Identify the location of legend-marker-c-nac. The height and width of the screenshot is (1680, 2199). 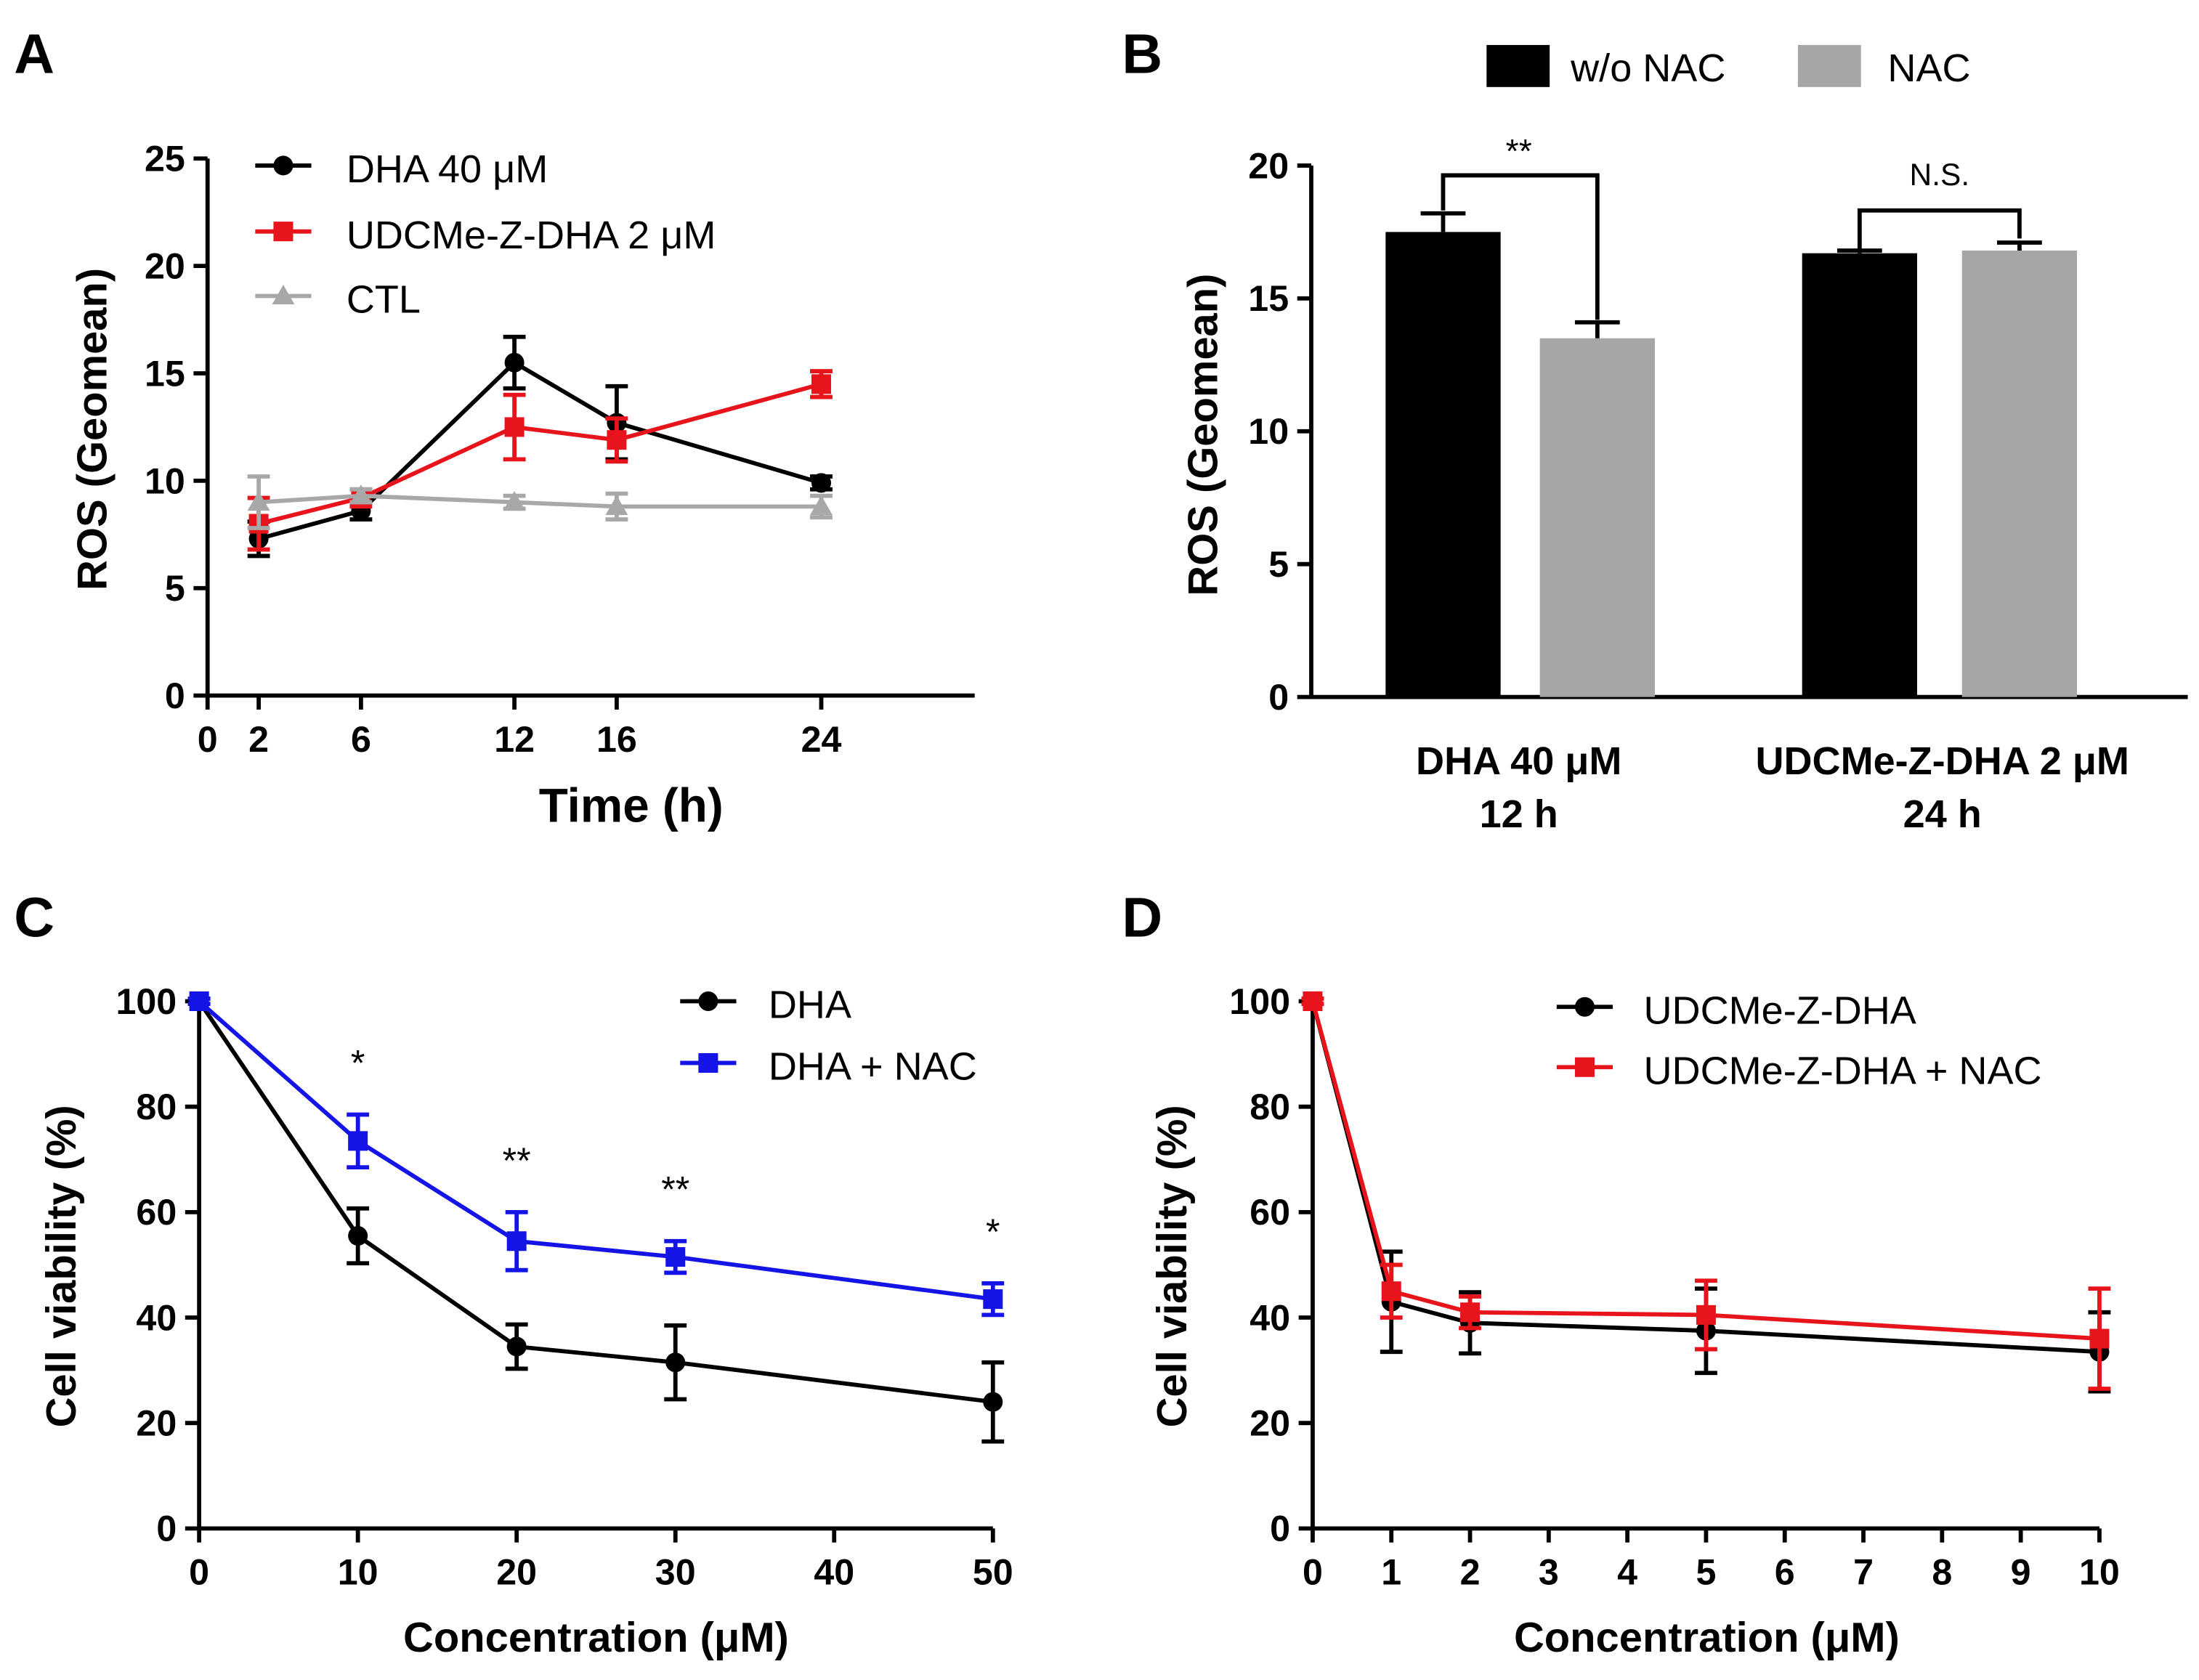
(708, 1062).